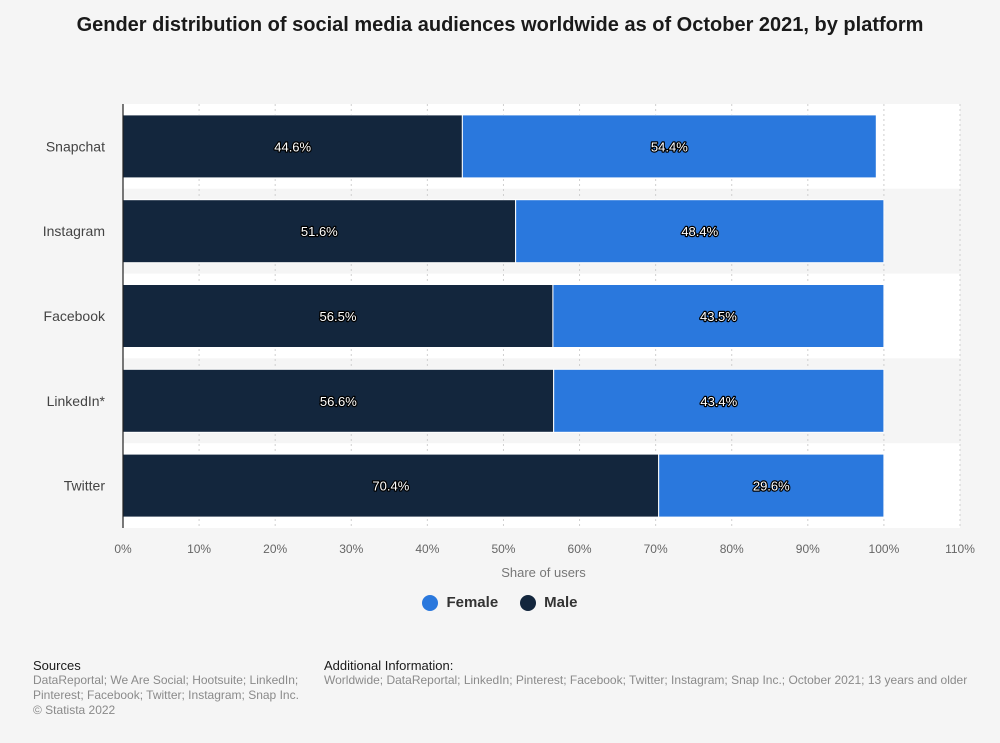 This screenshot has height=743, width=1000. What do you see at coordinates (199, 549) in the screenshot?
I see `x-tick-label: 10%` at bounding box center [199, 549].